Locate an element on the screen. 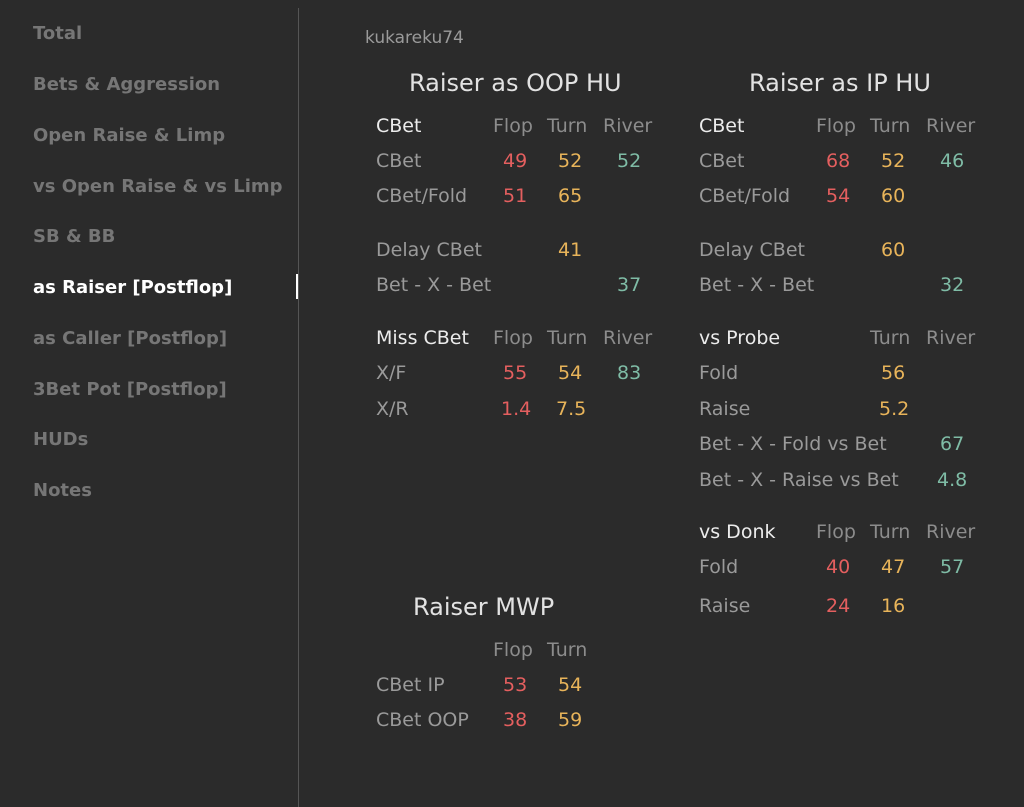 The height and width of the screenshot is (807, 1024). ip-probe-fold-label: Fold is located at coordinates (719, 373).